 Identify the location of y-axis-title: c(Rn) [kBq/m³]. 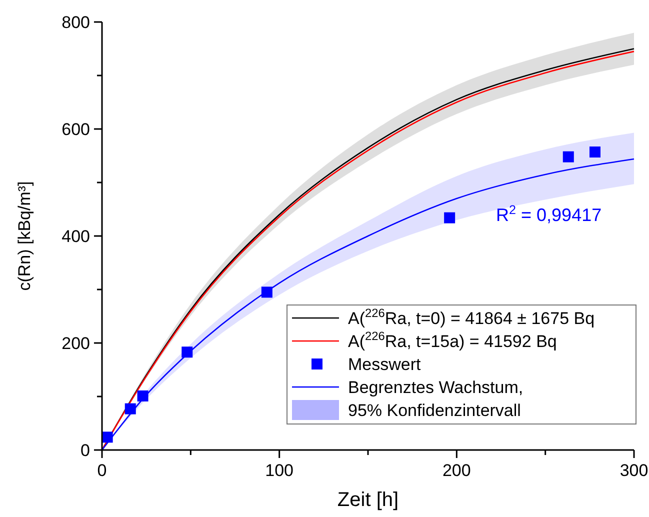
(24, 236).